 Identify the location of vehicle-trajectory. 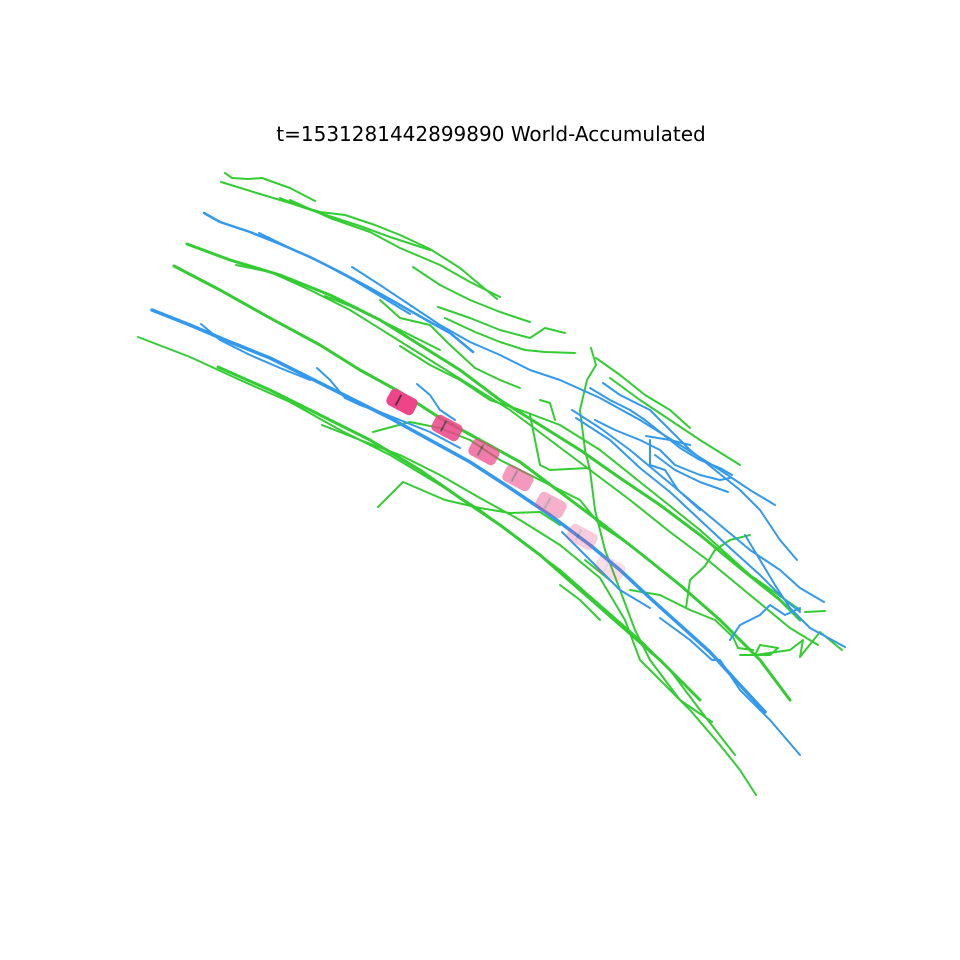
(506, 485).